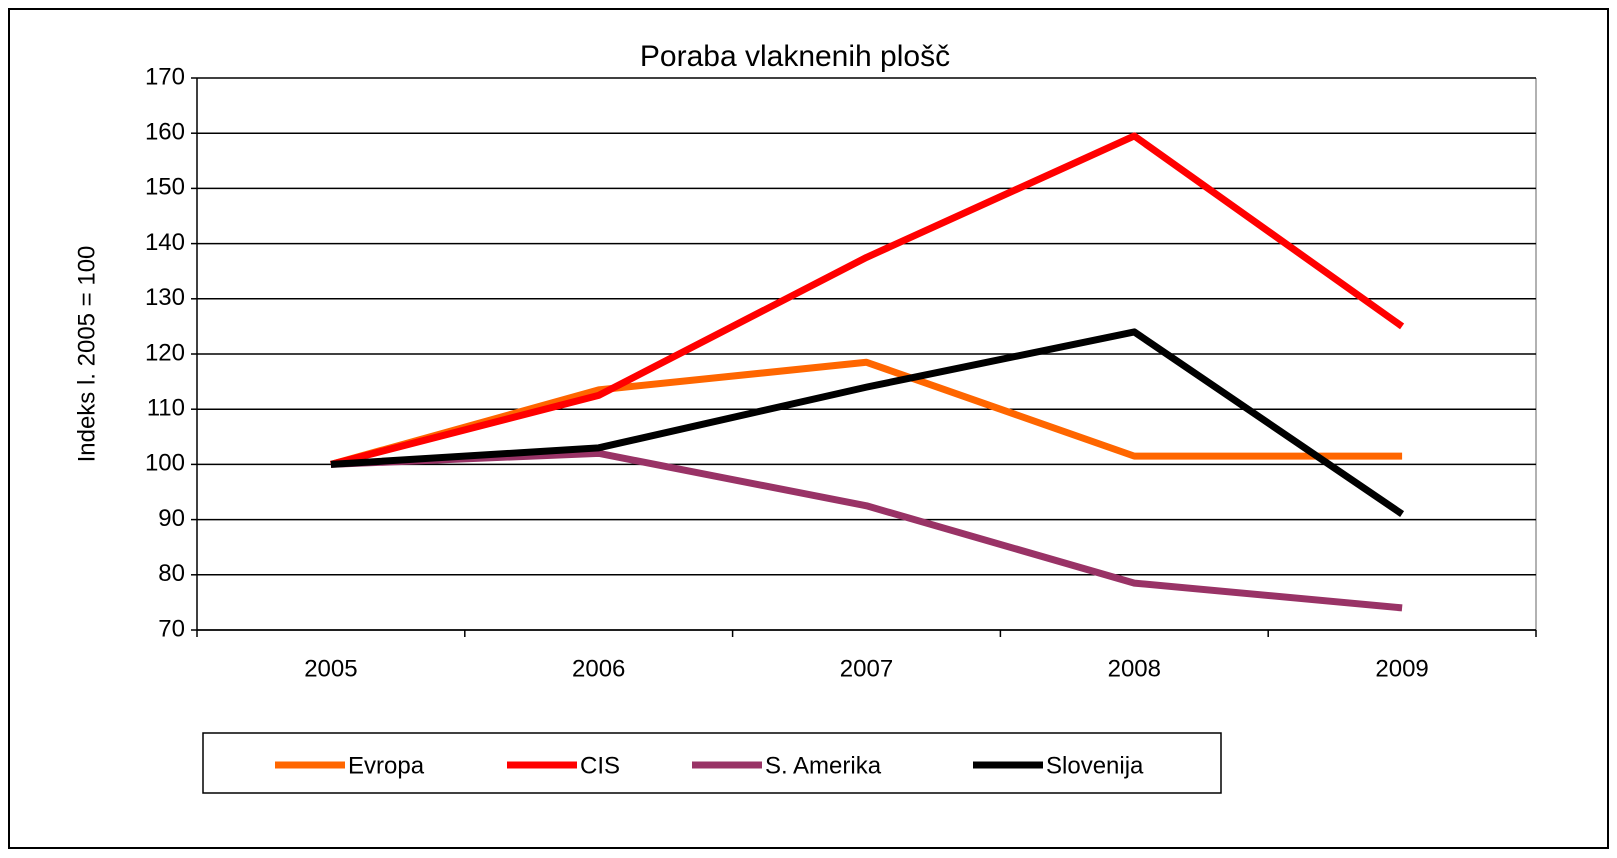 The width and height of the screenshot is (1617, 858). What do you see at coordinates (165, 132) in the screenshot?
I see `y-tick-label: 160` at bounding box center [165, 132].